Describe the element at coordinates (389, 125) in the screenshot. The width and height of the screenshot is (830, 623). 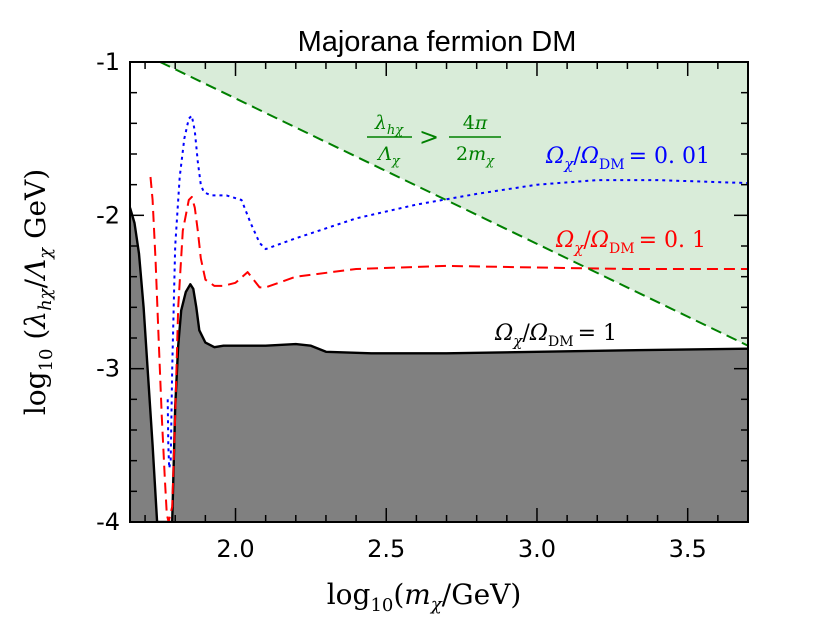
I see `bound-numerator-left: λhχ` at that location.